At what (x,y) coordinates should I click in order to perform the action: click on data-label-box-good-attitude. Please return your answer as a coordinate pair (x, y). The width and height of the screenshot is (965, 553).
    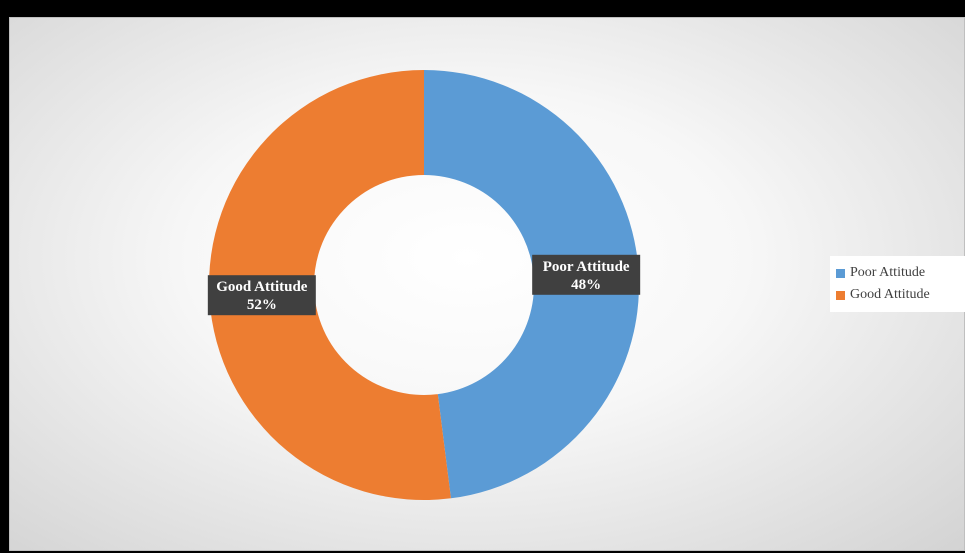
    Looking at the image, I should click on (261, 295).